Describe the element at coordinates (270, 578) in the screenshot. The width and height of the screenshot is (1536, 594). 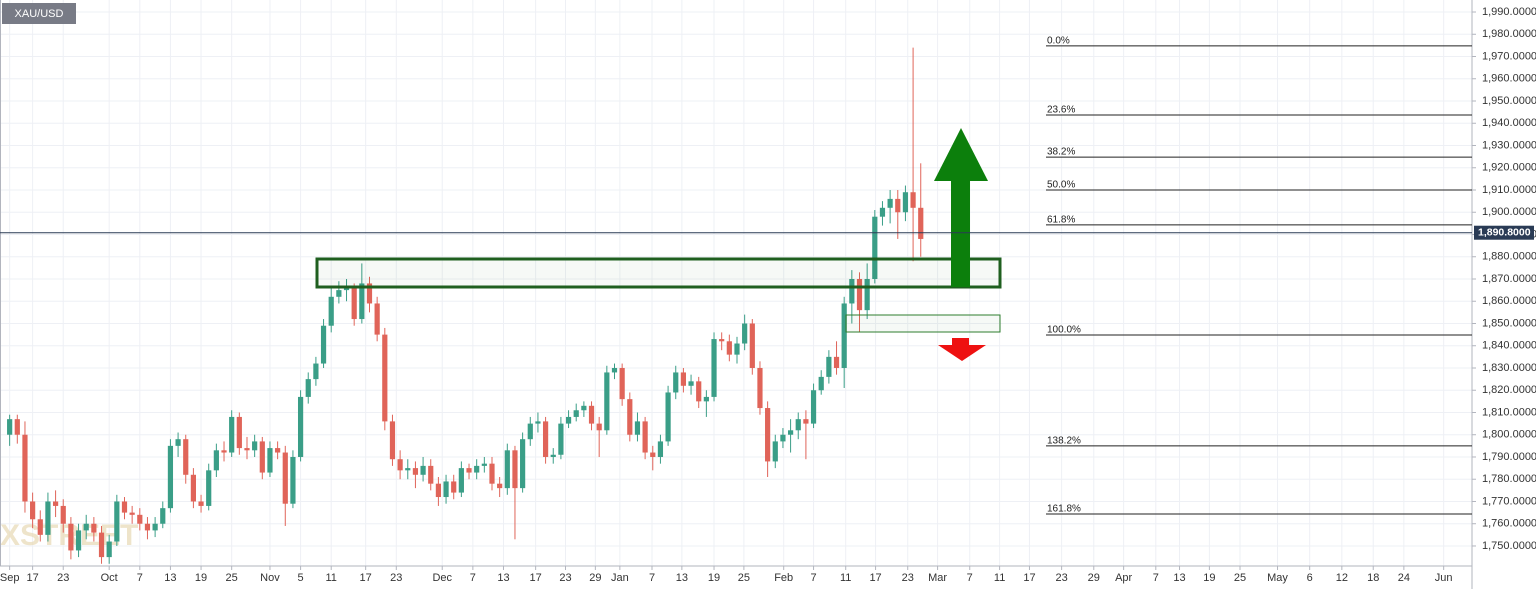
I see `x-tick-label: Nov` at that location.